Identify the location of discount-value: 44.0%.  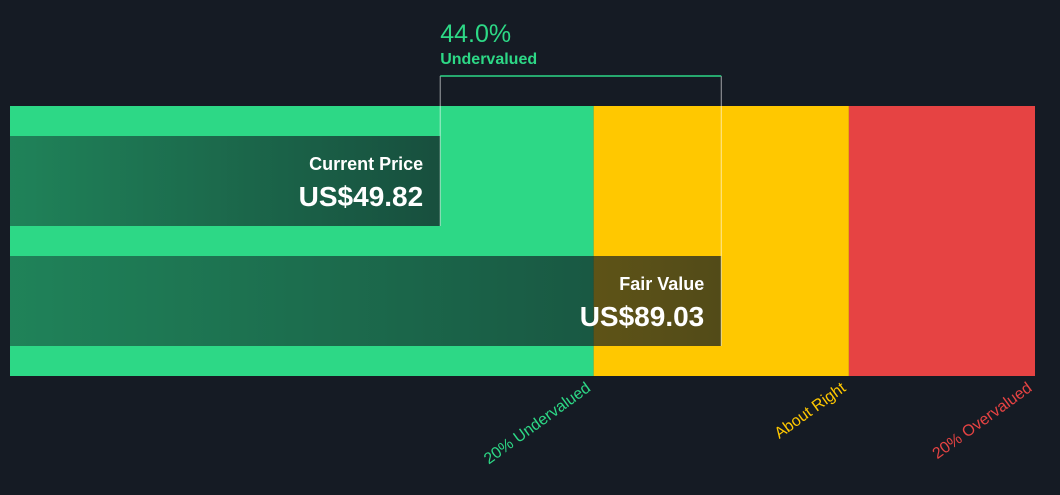
(475, 34).